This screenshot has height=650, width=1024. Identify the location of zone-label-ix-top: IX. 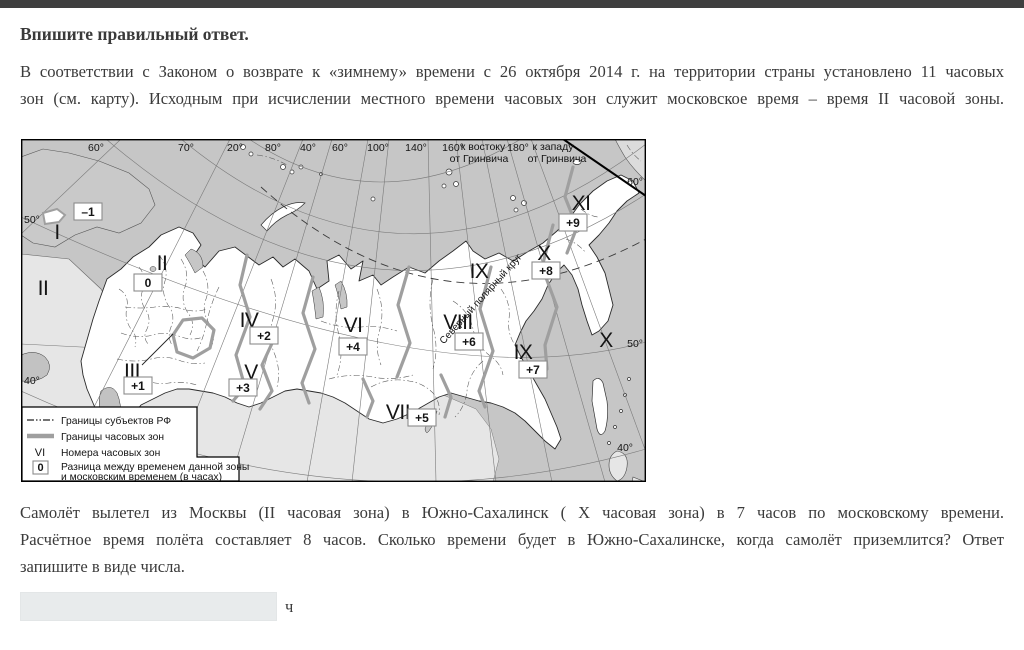
(479, 271).